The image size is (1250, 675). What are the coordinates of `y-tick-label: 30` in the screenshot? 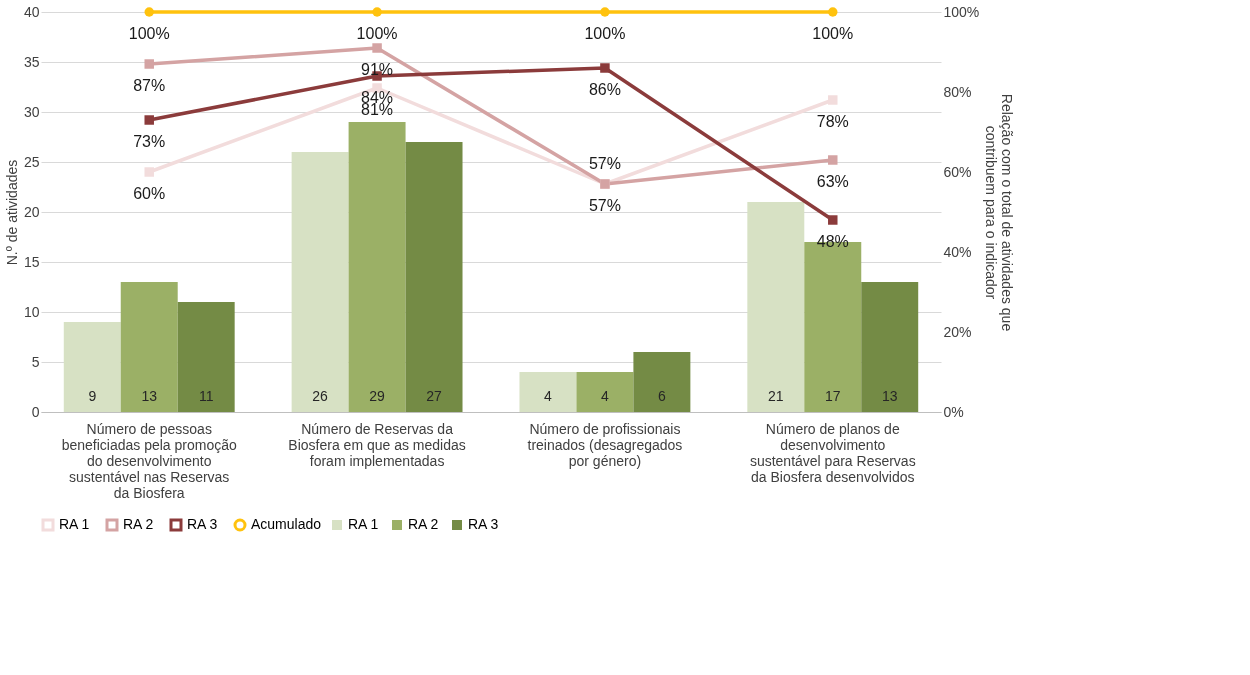 It's located at (31, 111).